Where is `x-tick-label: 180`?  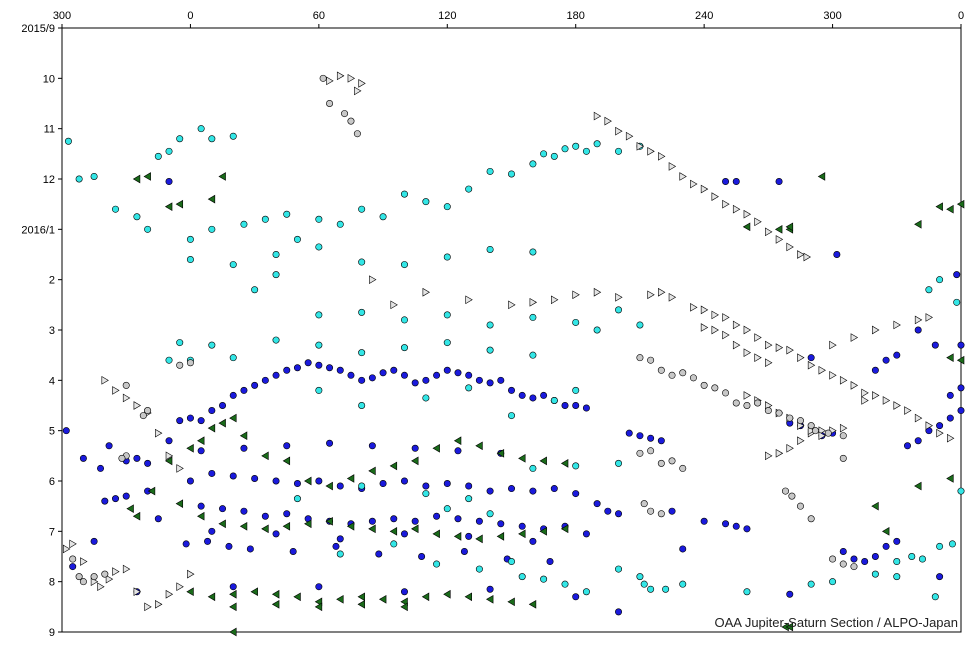
x-tick-label: 180 is located at coordinates (576, 16).